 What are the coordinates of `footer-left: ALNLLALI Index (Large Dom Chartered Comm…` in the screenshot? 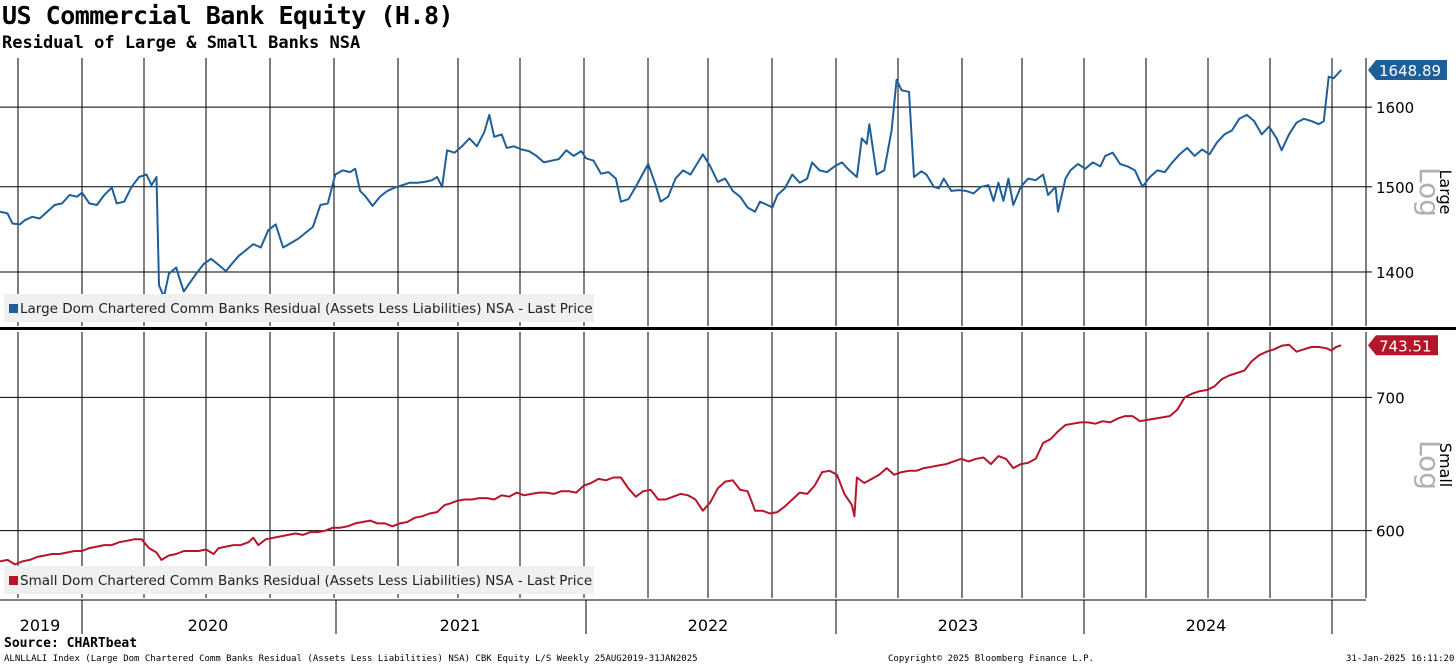 It's located at (351, 659).